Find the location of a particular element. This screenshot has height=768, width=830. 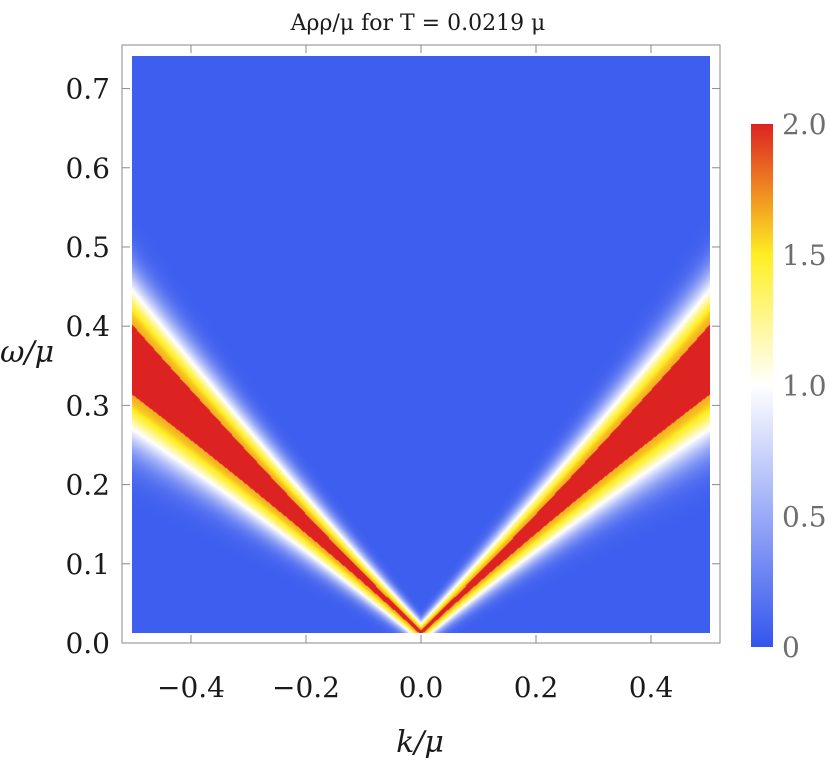

x-axis-title: k/μ is located at coordinates (420, 742).